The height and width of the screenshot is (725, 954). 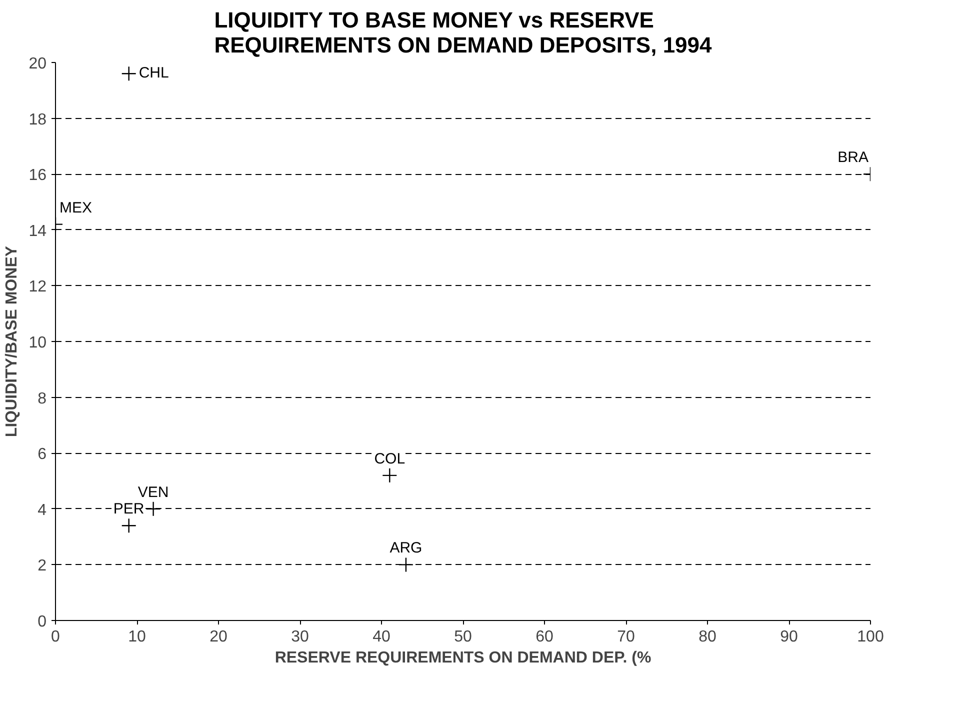 What do you see at coordinates (55, 637) in the screenshot?
I see `x-tick-label: 0` at bounding box center [55, 637].